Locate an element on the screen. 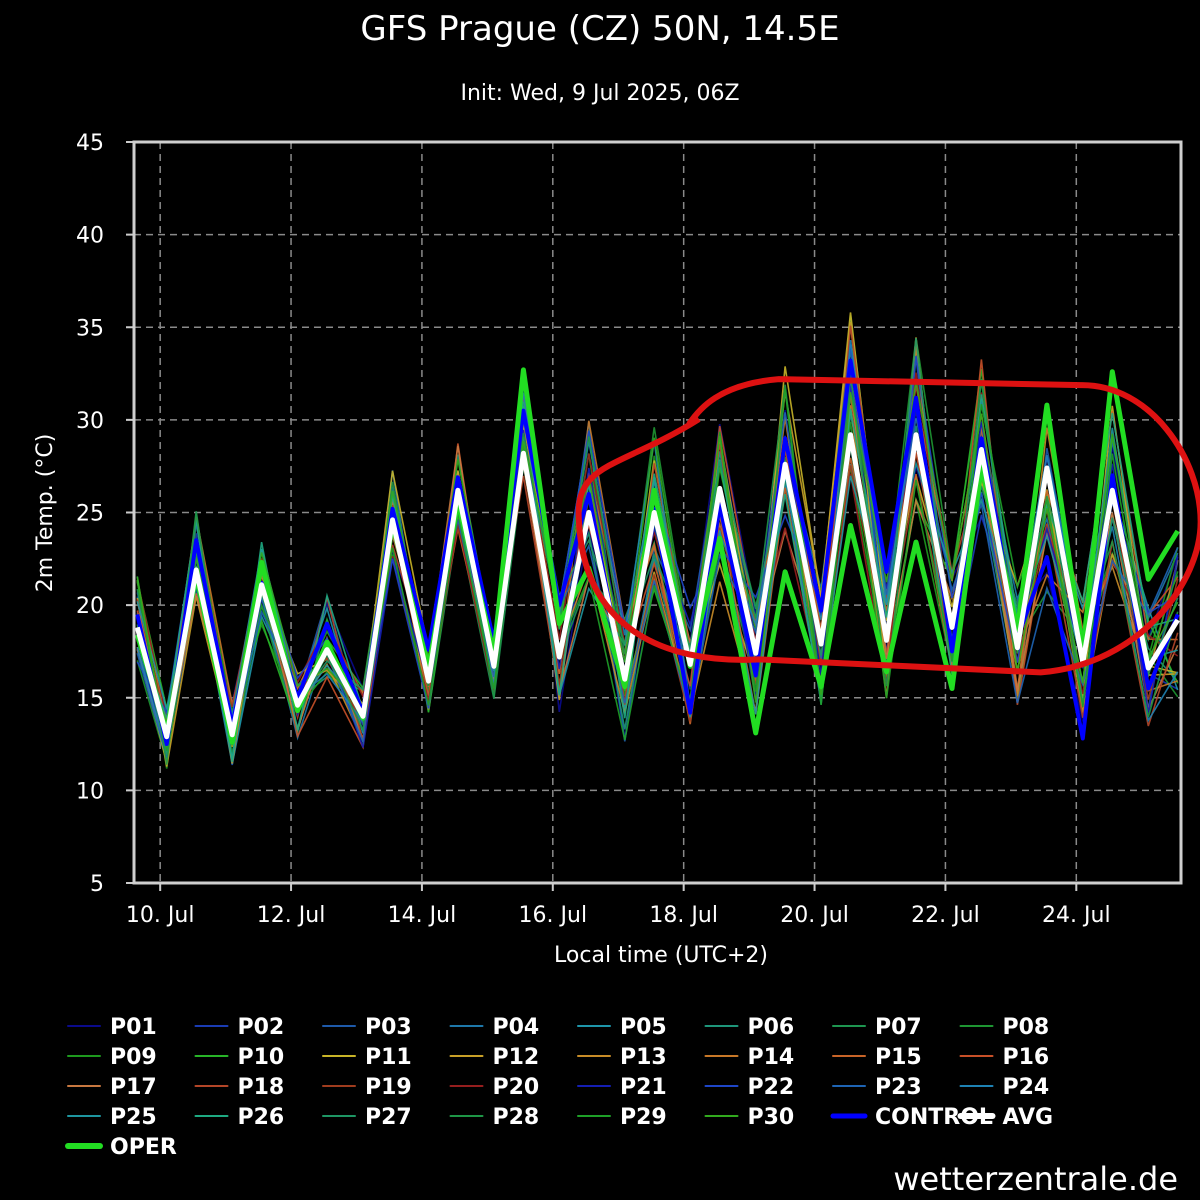 This screenshot has width=1200, height=1200. legend-label-p01: P01 is located at coordinates (133, 1027).